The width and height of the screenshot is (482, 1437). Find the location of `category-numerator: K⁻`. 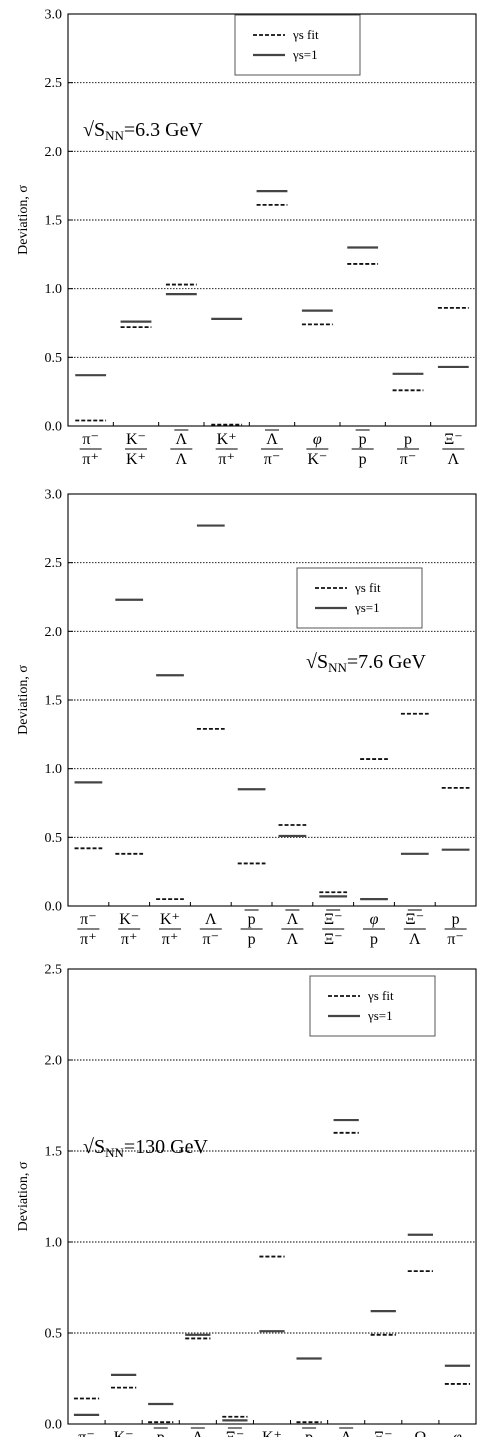

category-numerator: K⁻ is located at coordinates (129, 919).